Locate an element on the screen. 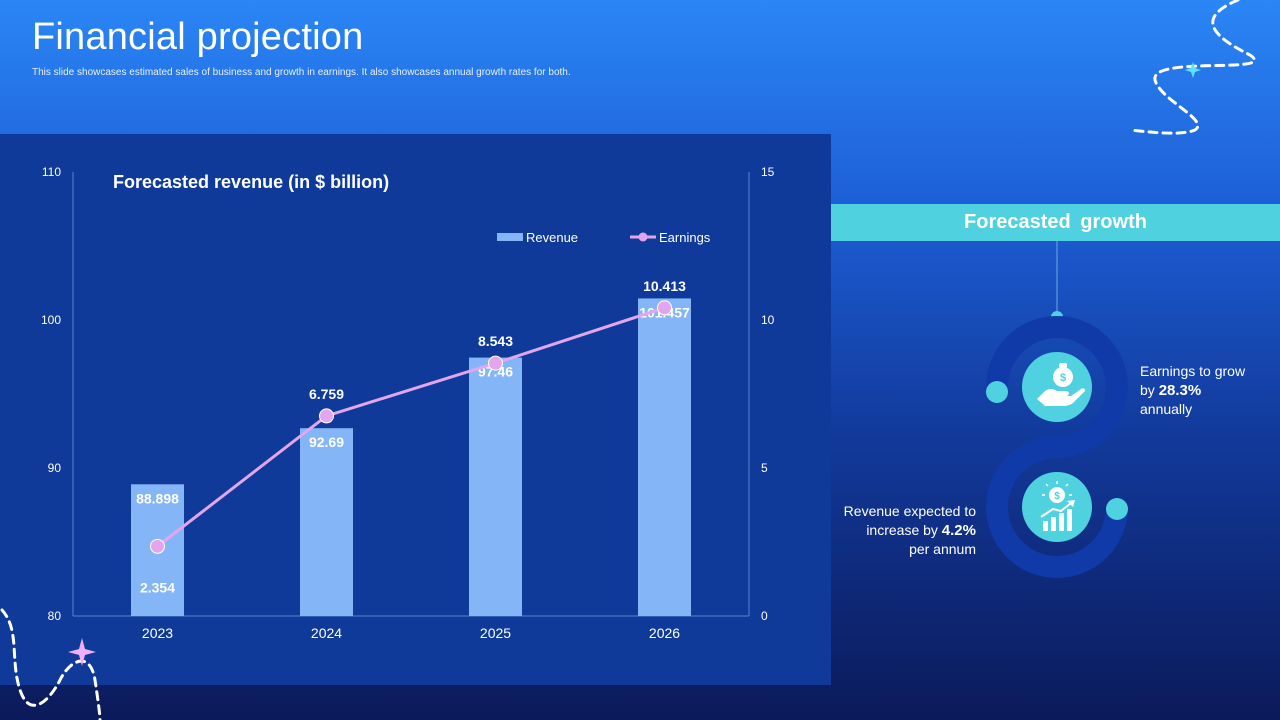 The image size is (1280, 720). earnings-growth-value: 28.3% is located at coordinates (1180, 390).